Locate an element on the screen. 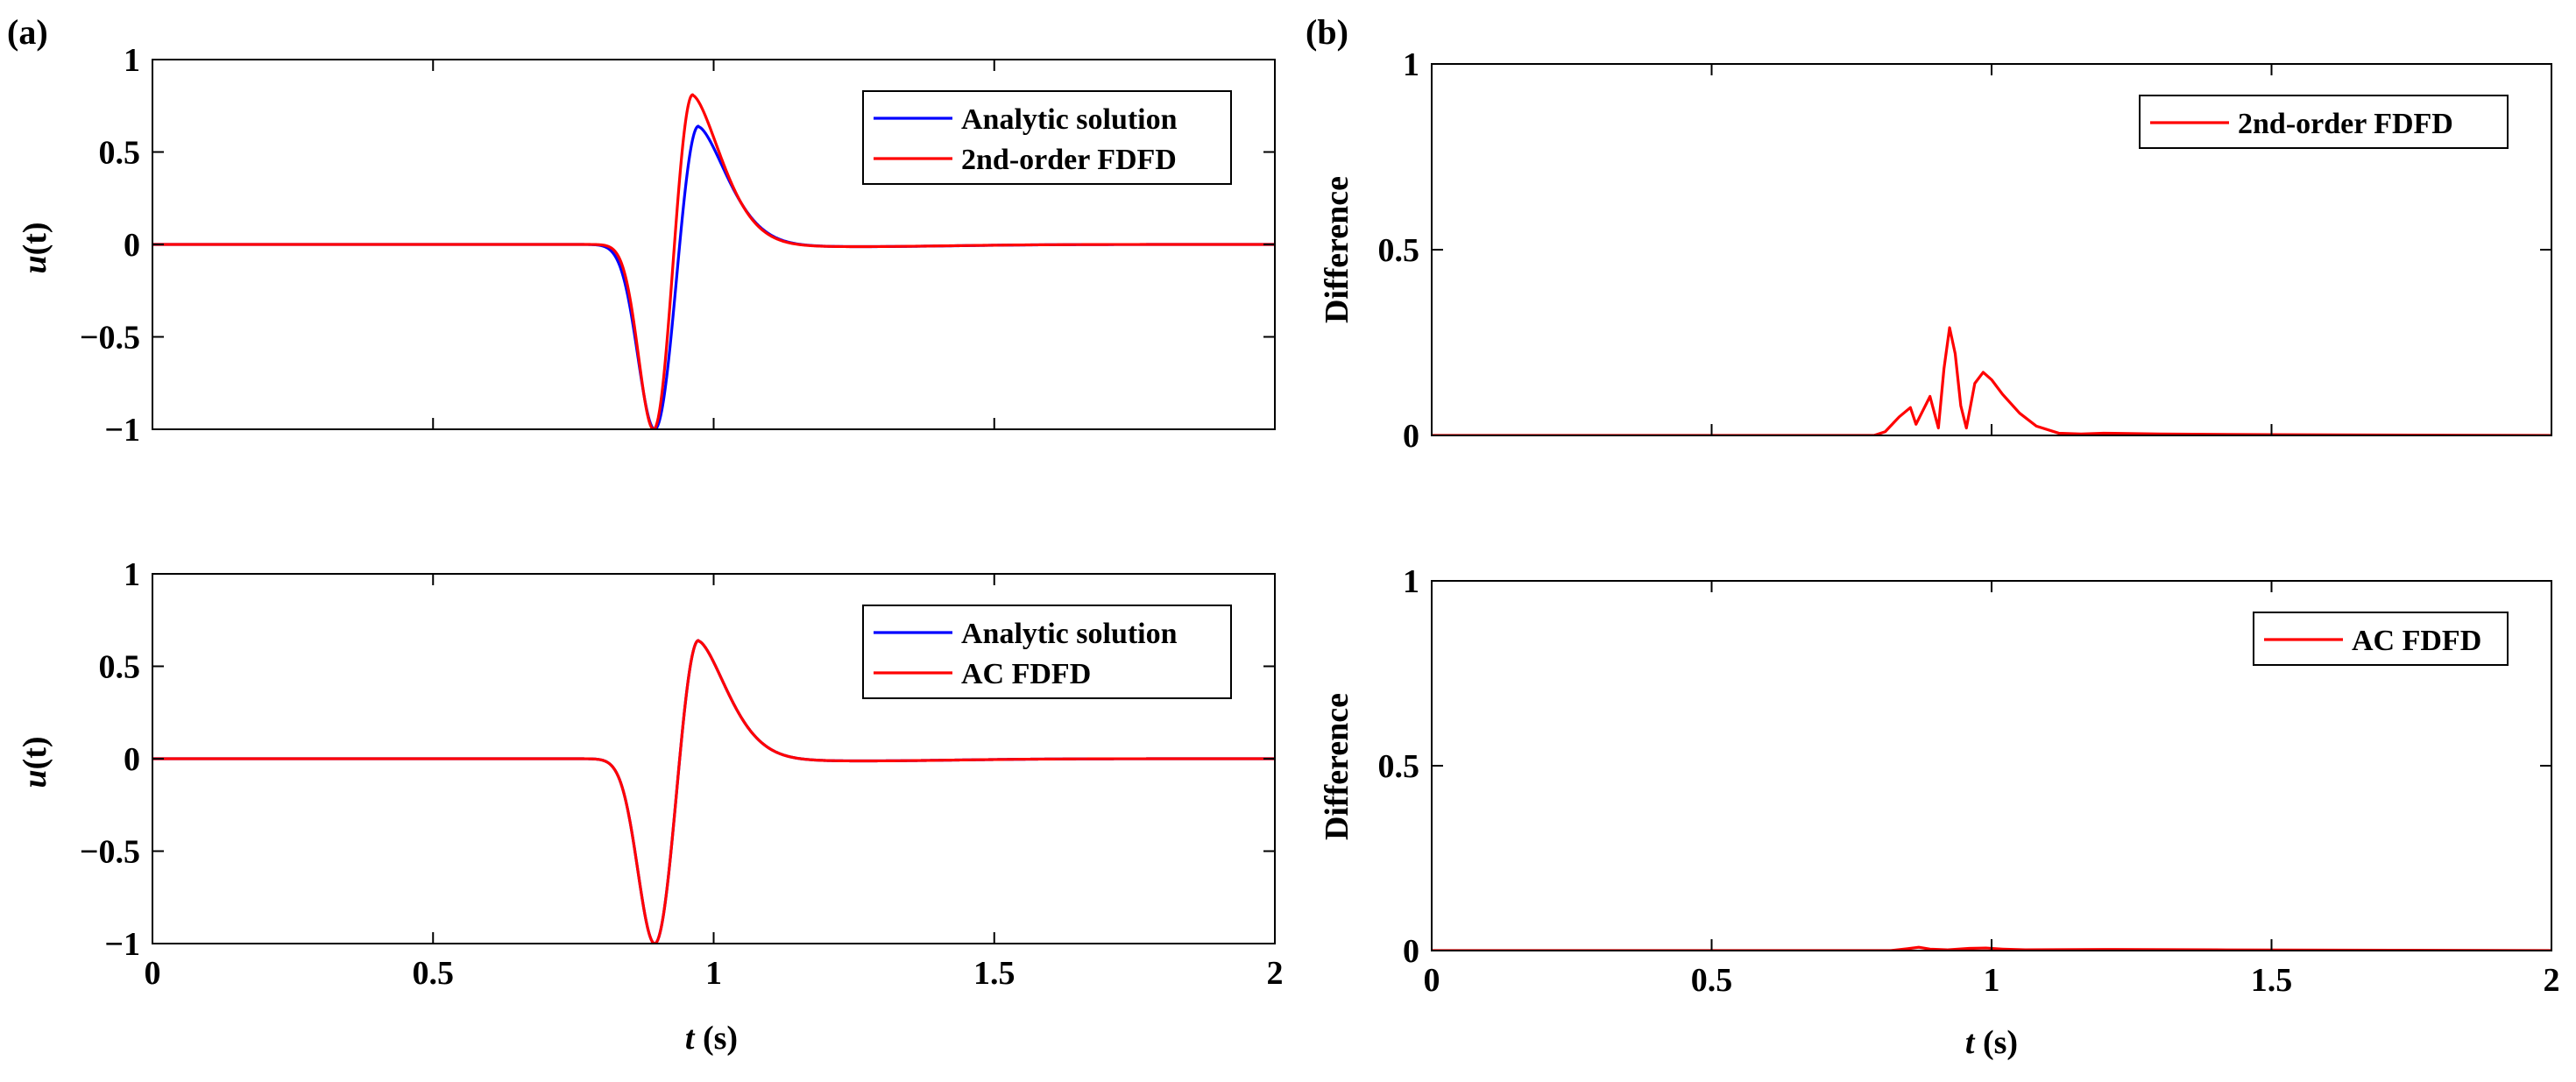 This screenshot has height=1082, width=2576. legend-b2: AC FDFD is located at coordinates (2381, 639).